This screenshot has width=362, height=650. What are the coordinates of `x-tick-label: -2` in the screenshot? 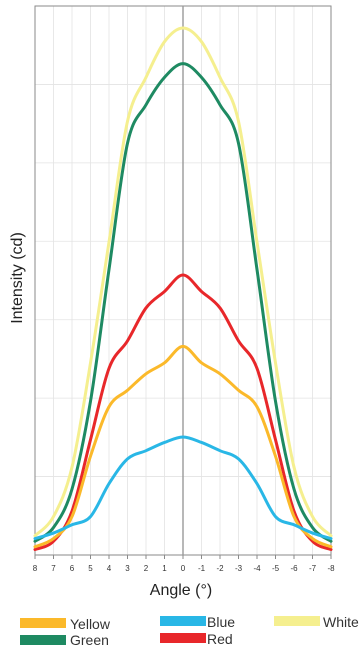 It's located at (220, 568).